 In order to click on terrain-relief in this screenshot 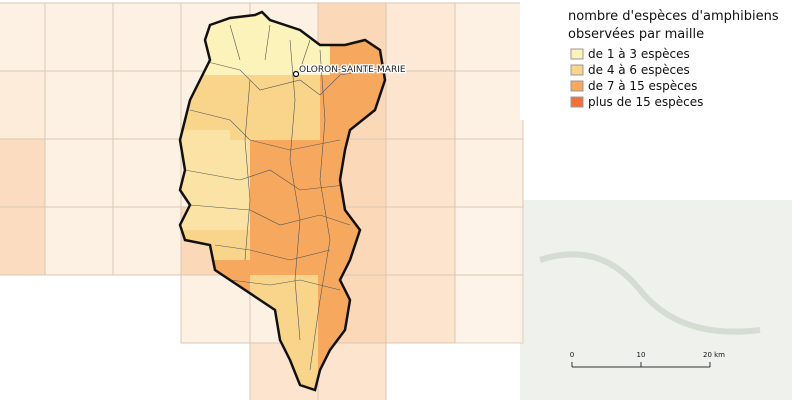, I will do `click(650, 293)`.